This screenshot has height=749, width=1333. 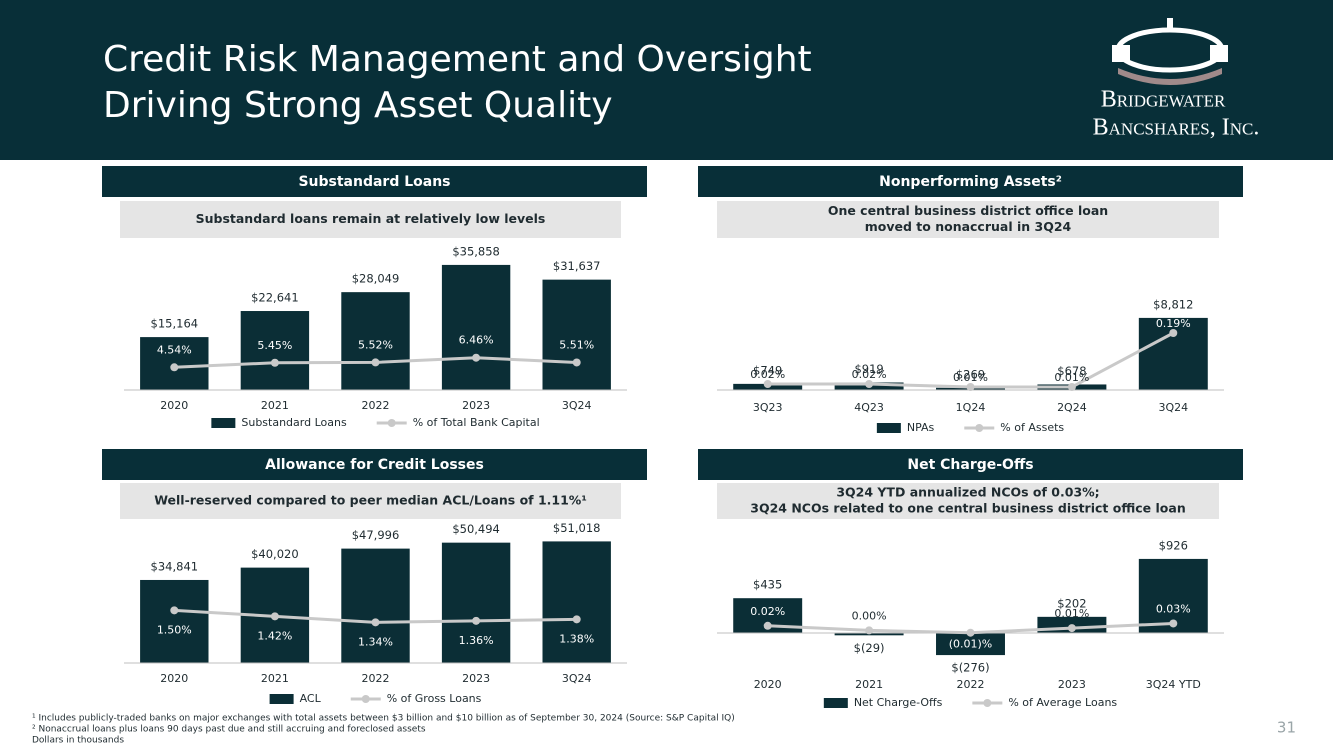 What do you see at coordinates (1163, 100) in the screenshot?
I see `logo-text: Bridgewater` at bounding box center [1163, 100].